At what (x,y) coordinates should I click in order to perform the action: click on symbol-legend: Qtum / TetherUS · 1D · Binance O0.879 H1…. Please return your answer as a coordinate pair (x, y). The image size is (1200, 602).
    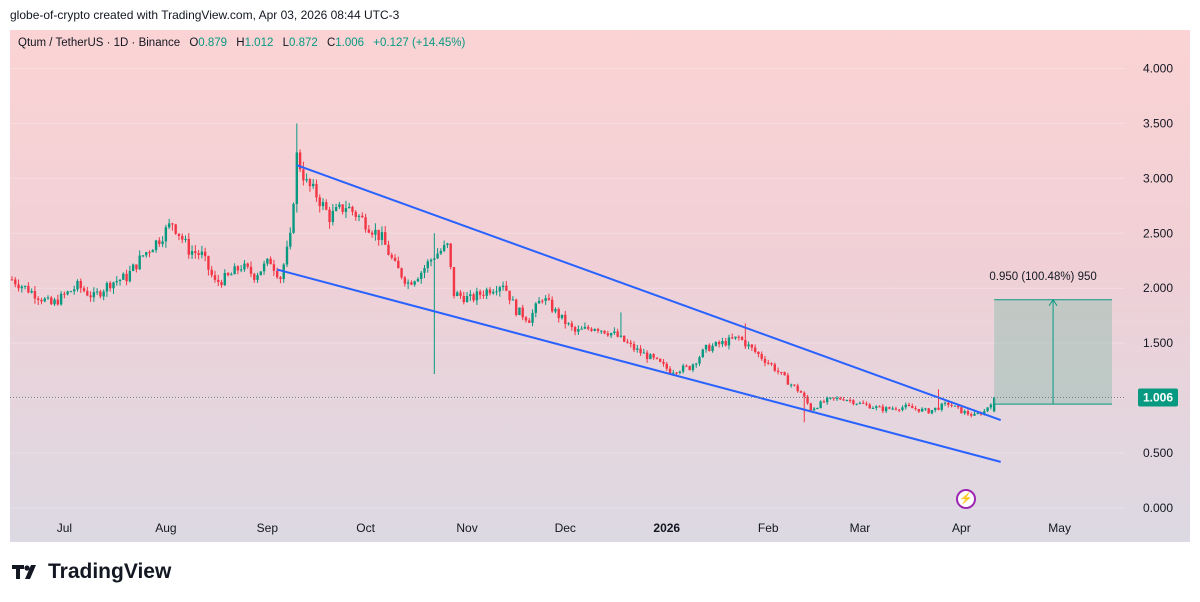
    Looking at the image, I should click on (241, 43).